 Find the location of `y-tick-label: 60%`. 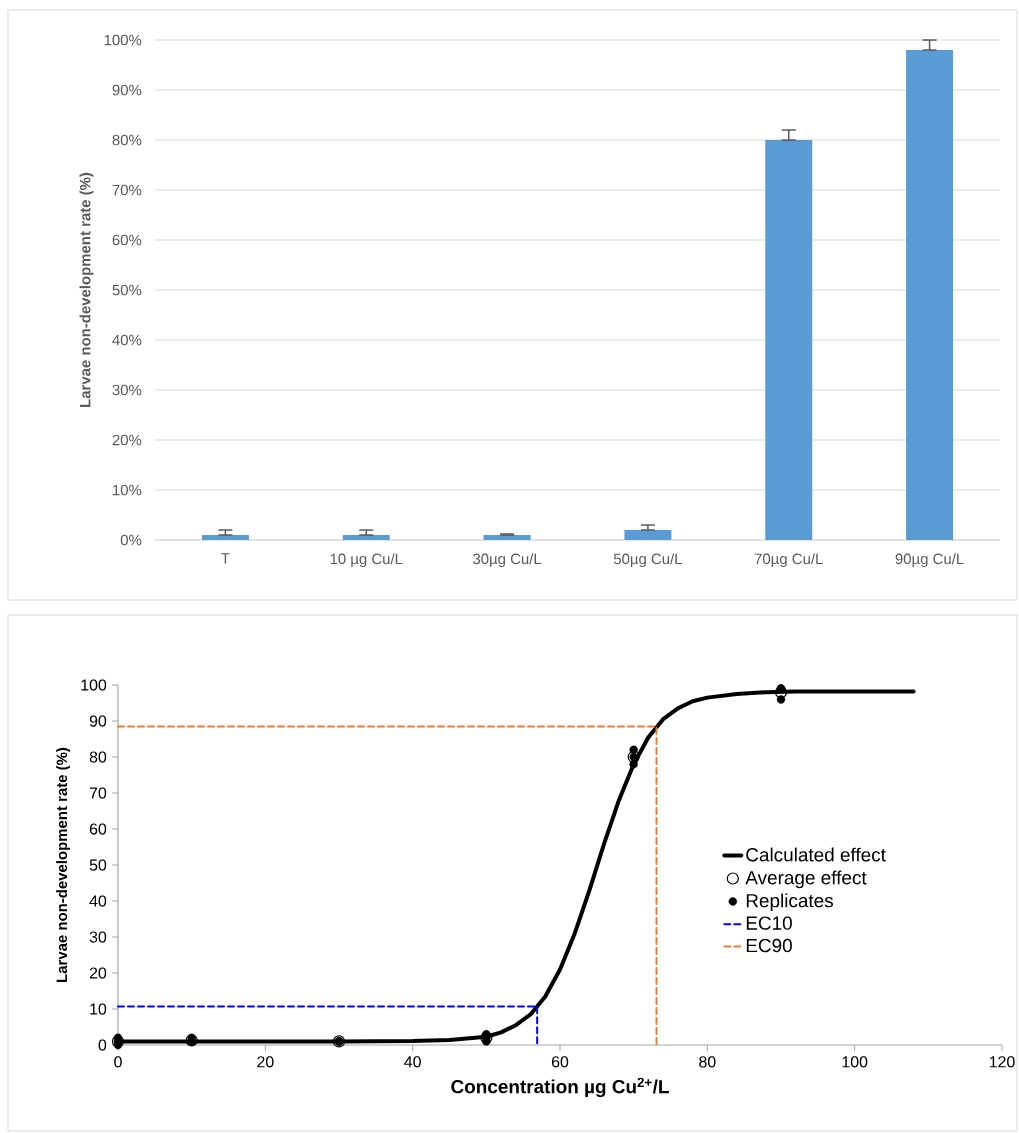

y-tick-label: 60% is located at coordinates (127, 240).